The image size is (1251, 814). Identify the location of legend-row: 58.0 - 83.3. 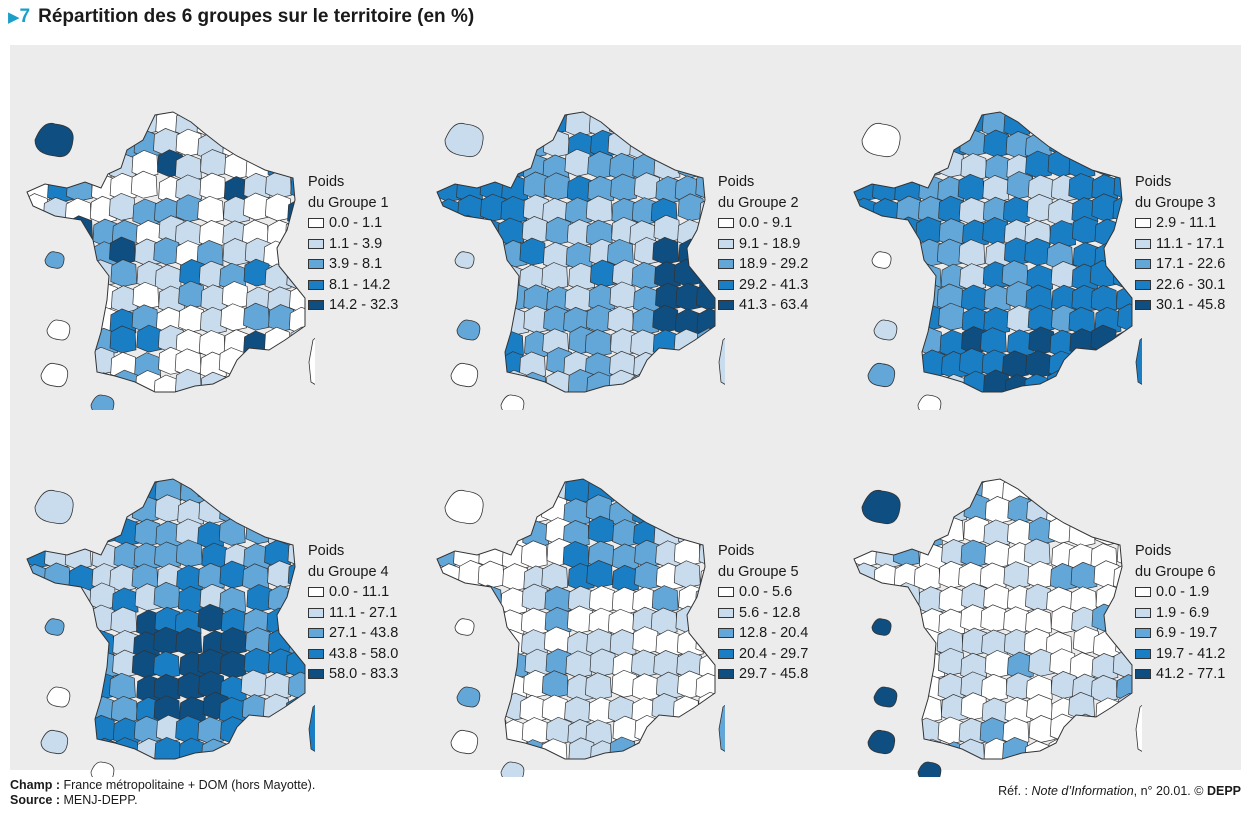
(353, 674).